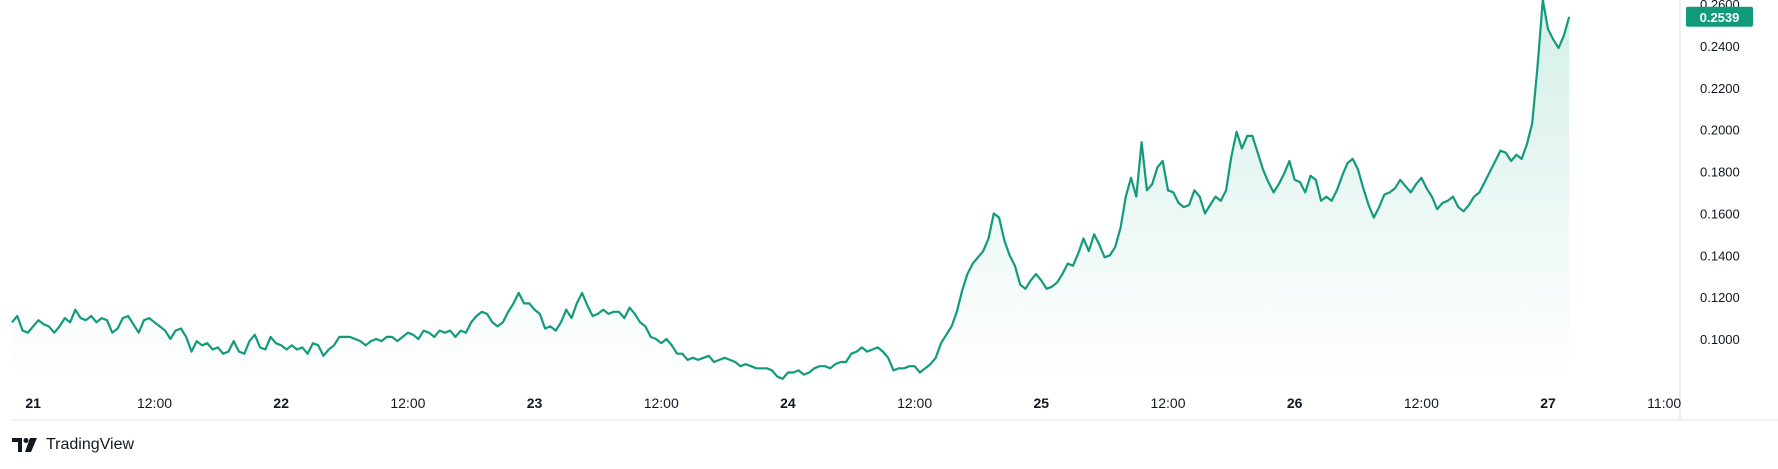  Describe the element at coordinates (1295, 403) in the screenshot. I see `x-tick-label: 26` at that location.